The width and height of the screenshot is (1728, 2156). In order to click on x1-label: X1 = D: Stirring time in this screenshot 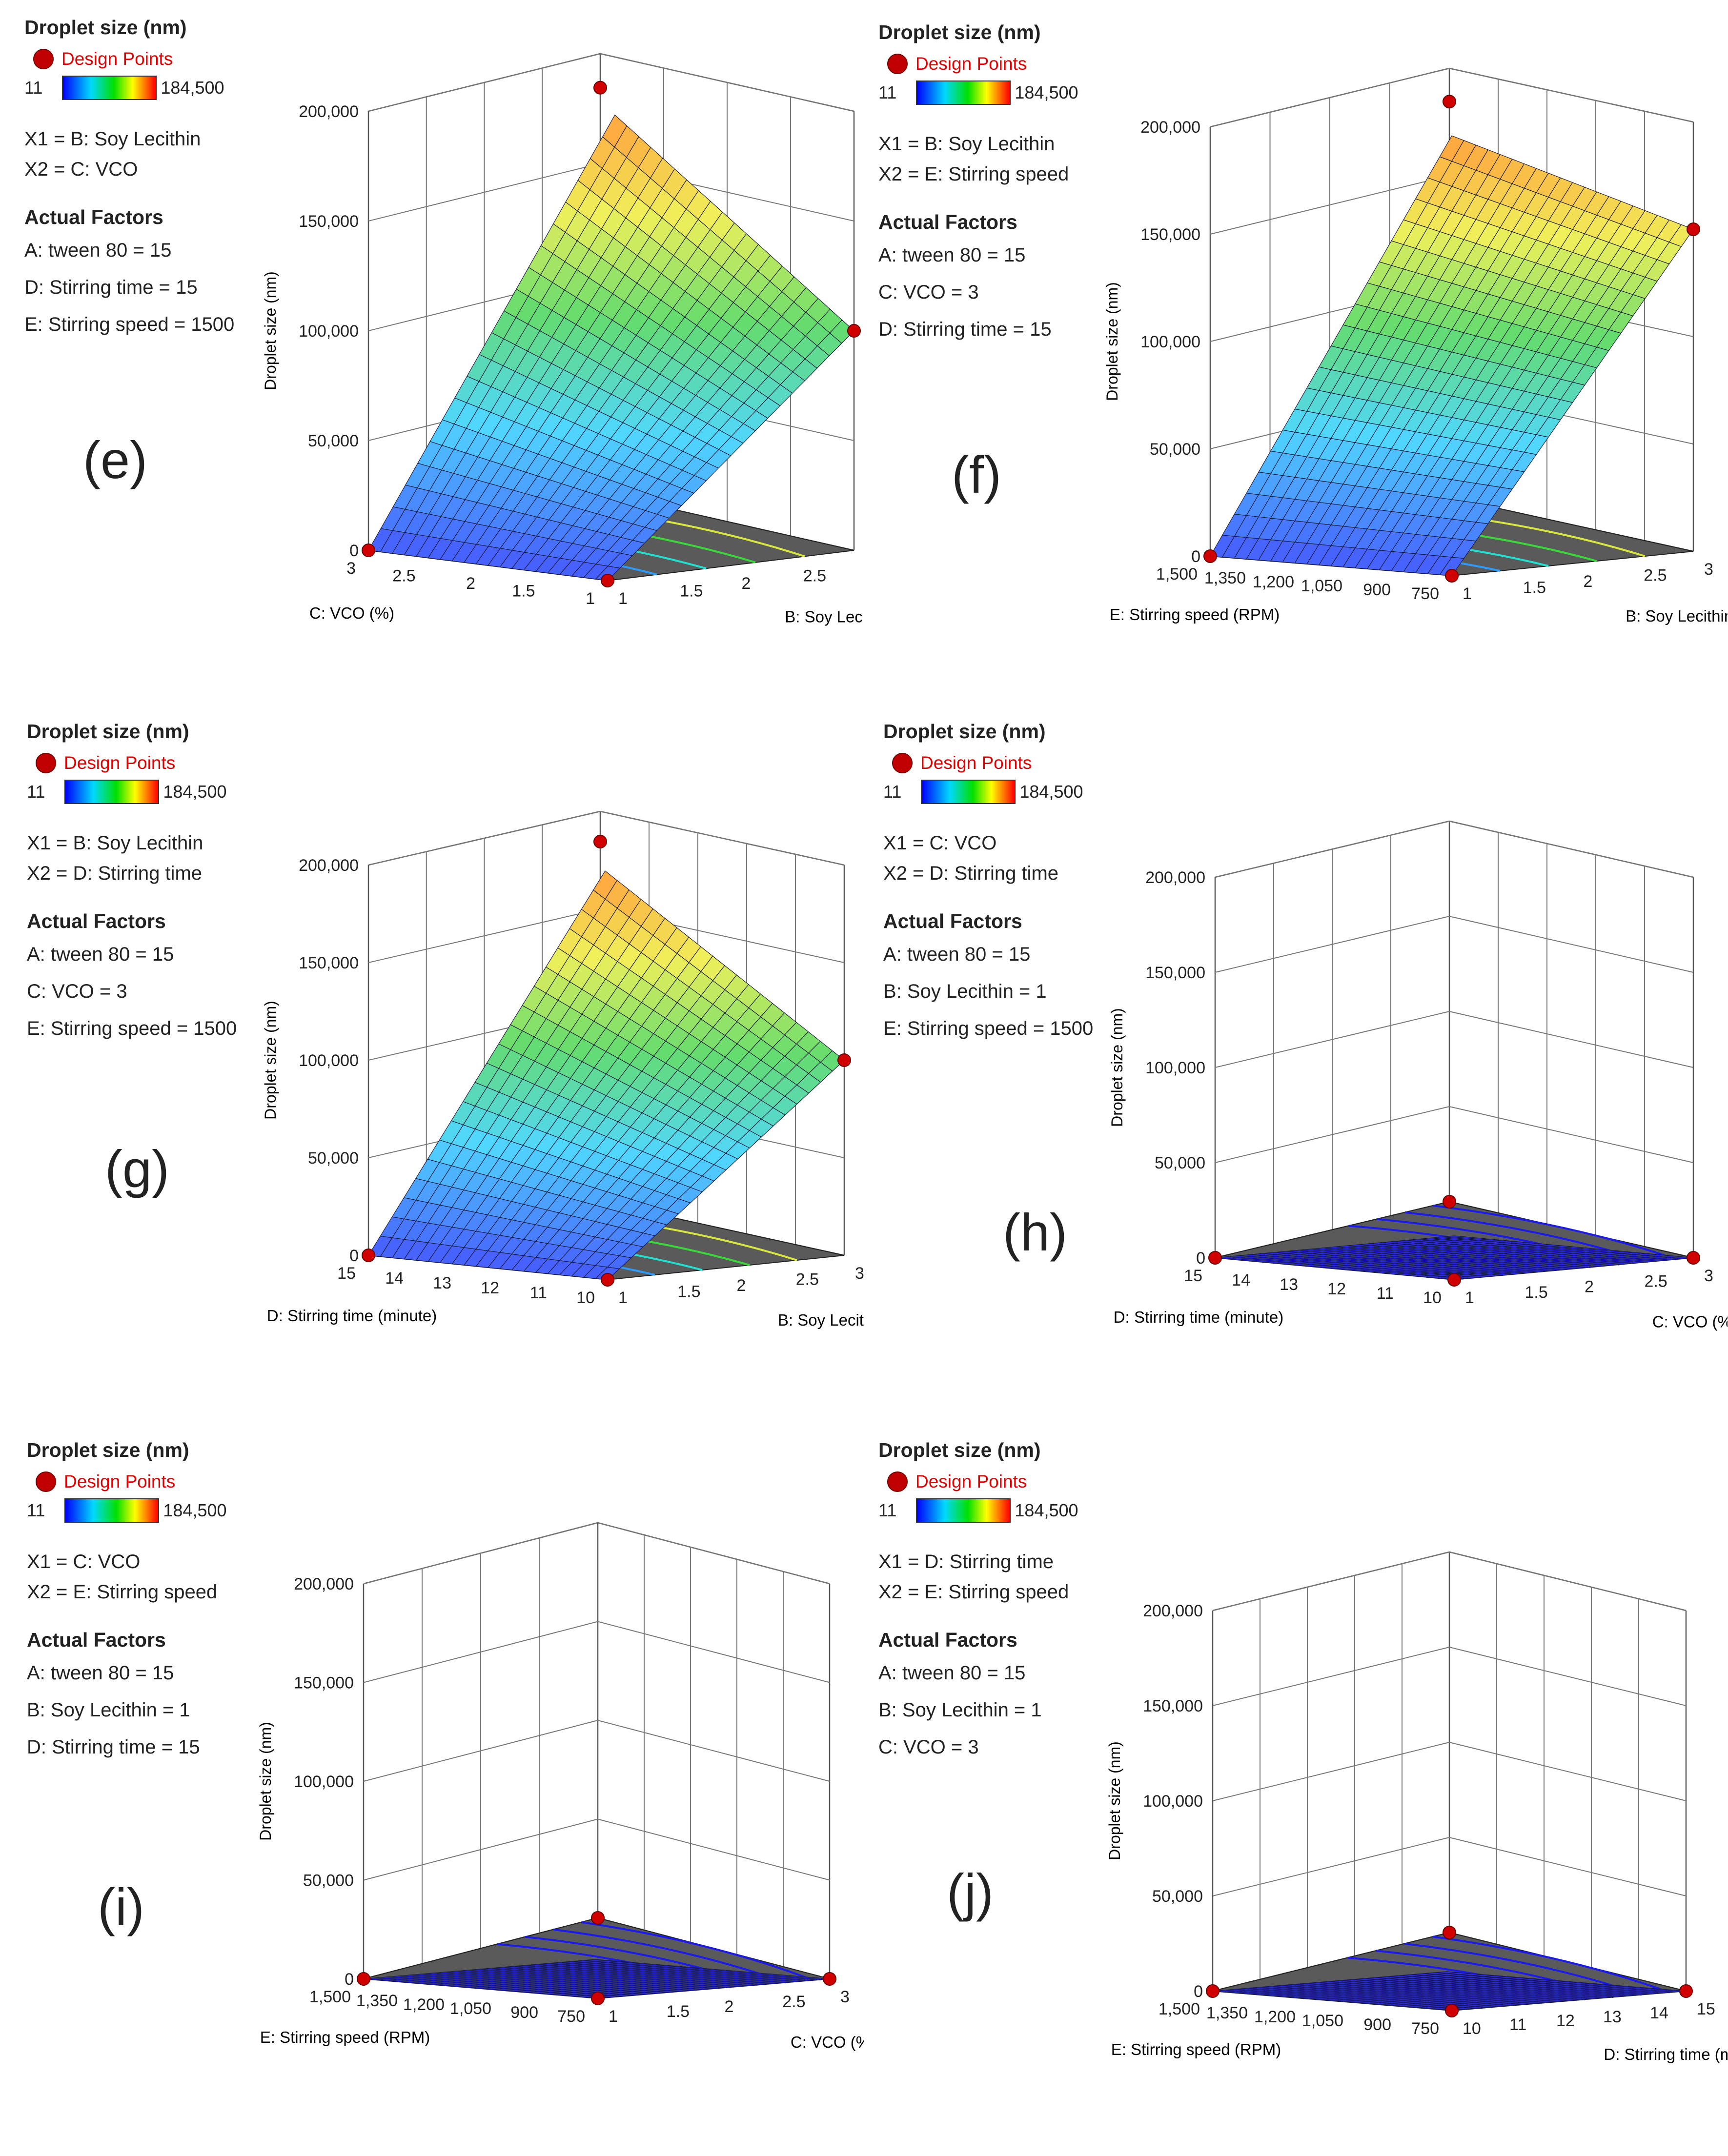, I will do `click(966, 1562)`.